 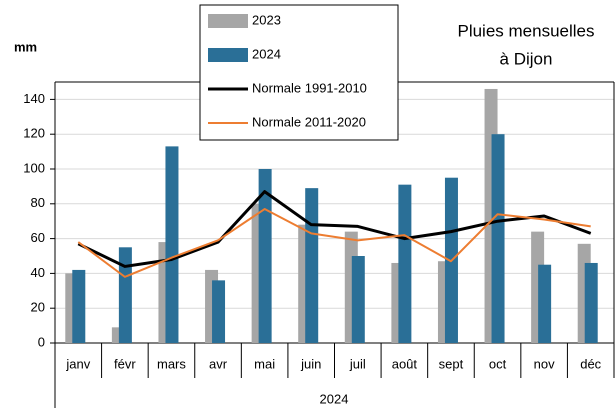 What do you see at coordinates (171, 363) in the screenshot?
I see `x-tick-label: mars` at bounding box center [171, 363].